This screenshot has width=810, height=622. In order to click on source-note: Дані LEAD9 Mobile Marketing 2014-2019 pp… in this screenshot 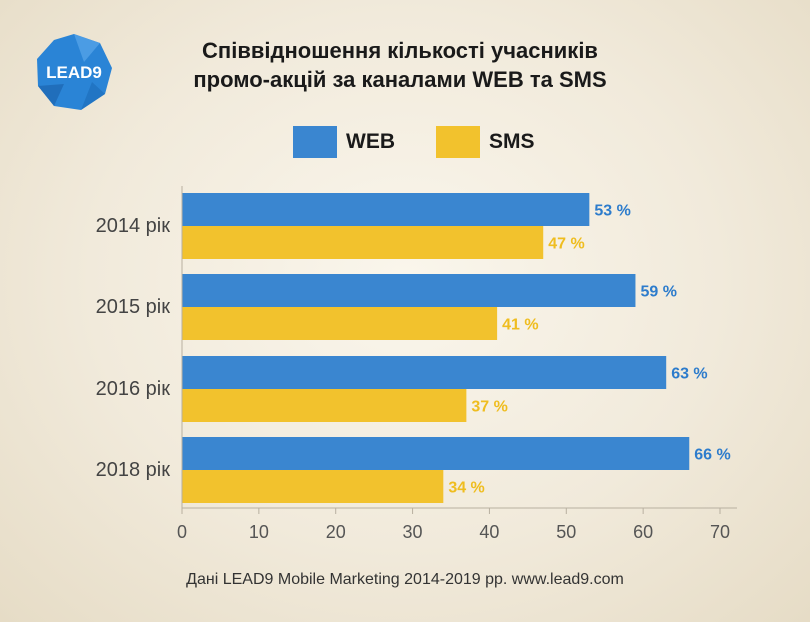, I will do `click(405, 579)`.